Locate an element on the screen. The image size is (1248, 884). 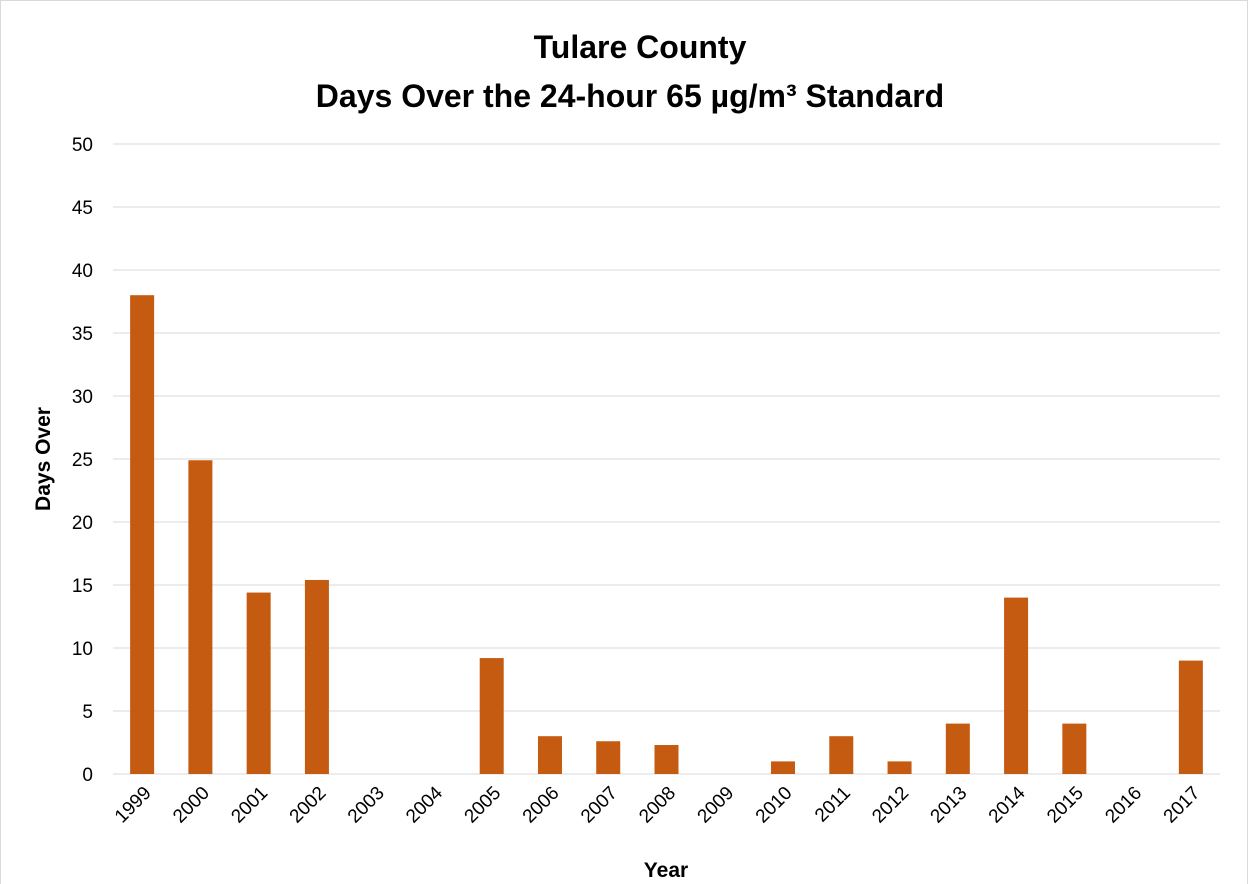
y-tick-label: 5 is located at coordinates (87, 712).